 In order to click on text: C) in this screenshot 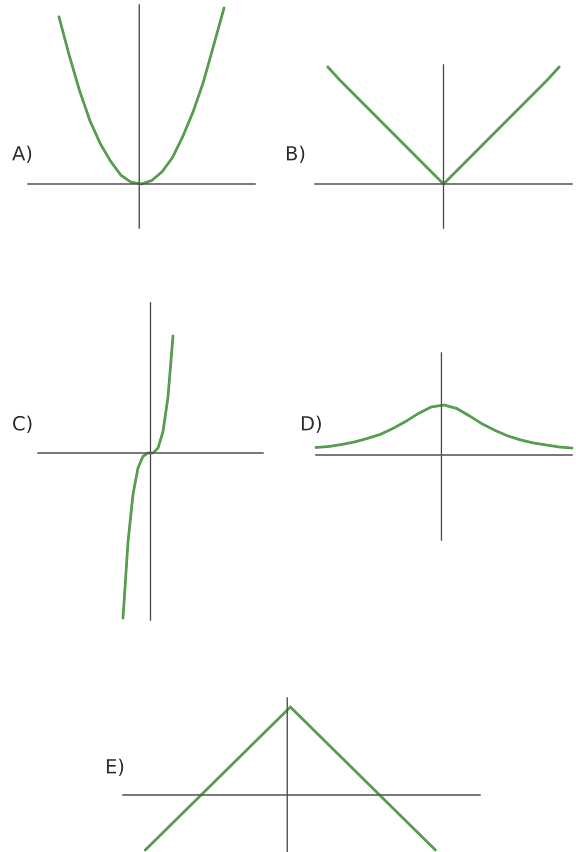, I will do `click(22, 424)`.